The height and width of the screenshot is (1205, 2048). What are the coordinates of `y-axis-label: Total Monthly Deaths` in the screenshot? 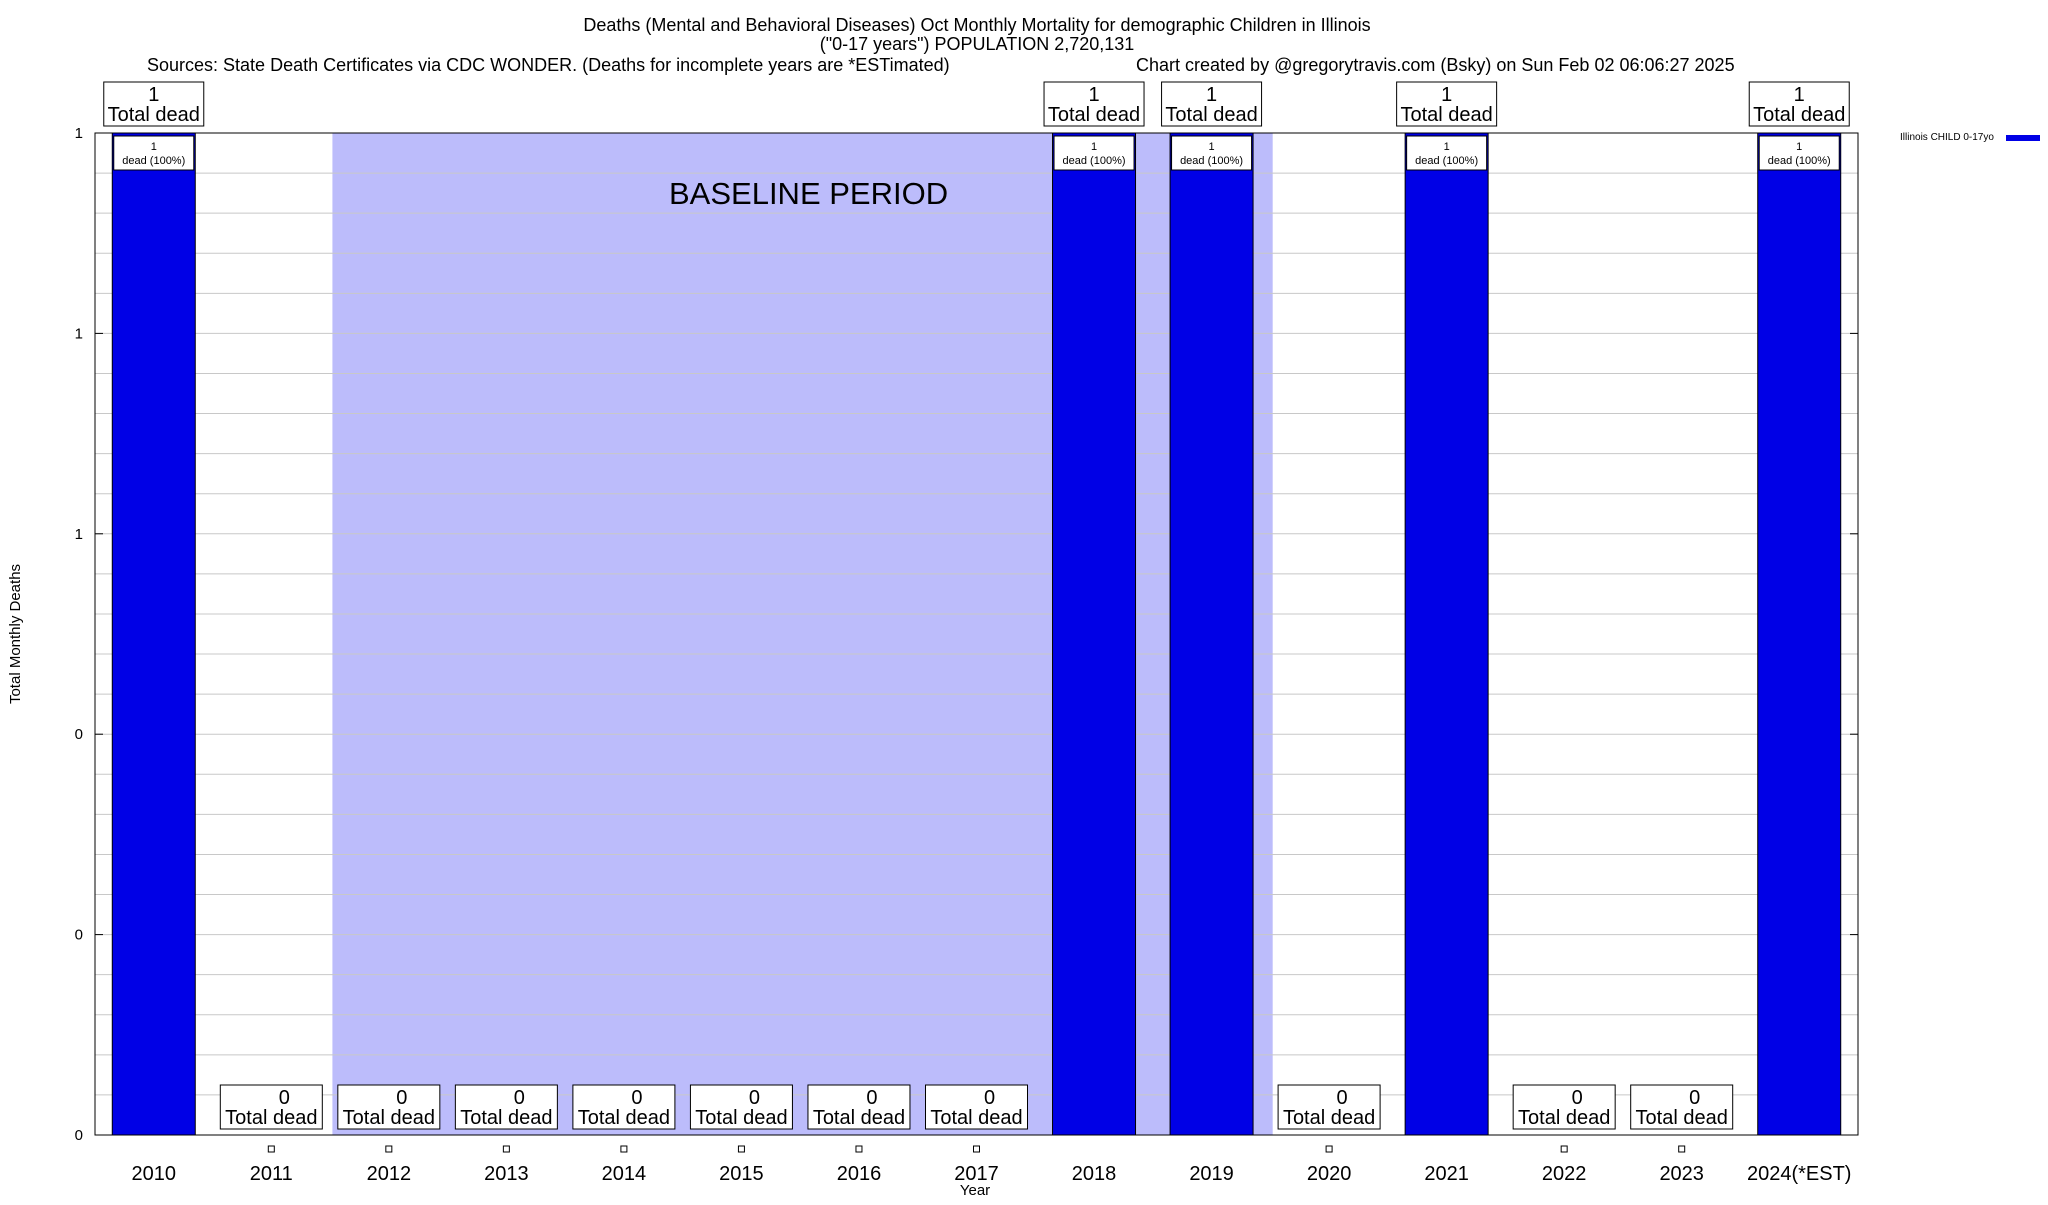 It's located at (15, 634).